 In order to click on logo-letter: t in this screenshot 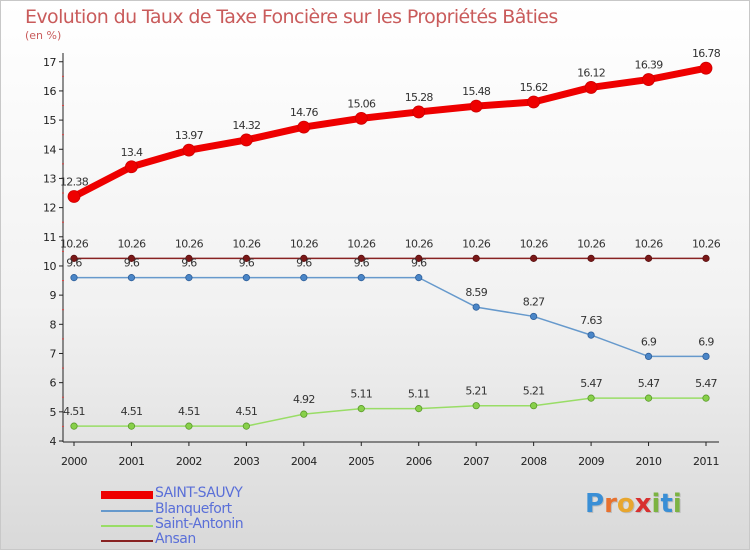, I will do `click(666, 504)`.